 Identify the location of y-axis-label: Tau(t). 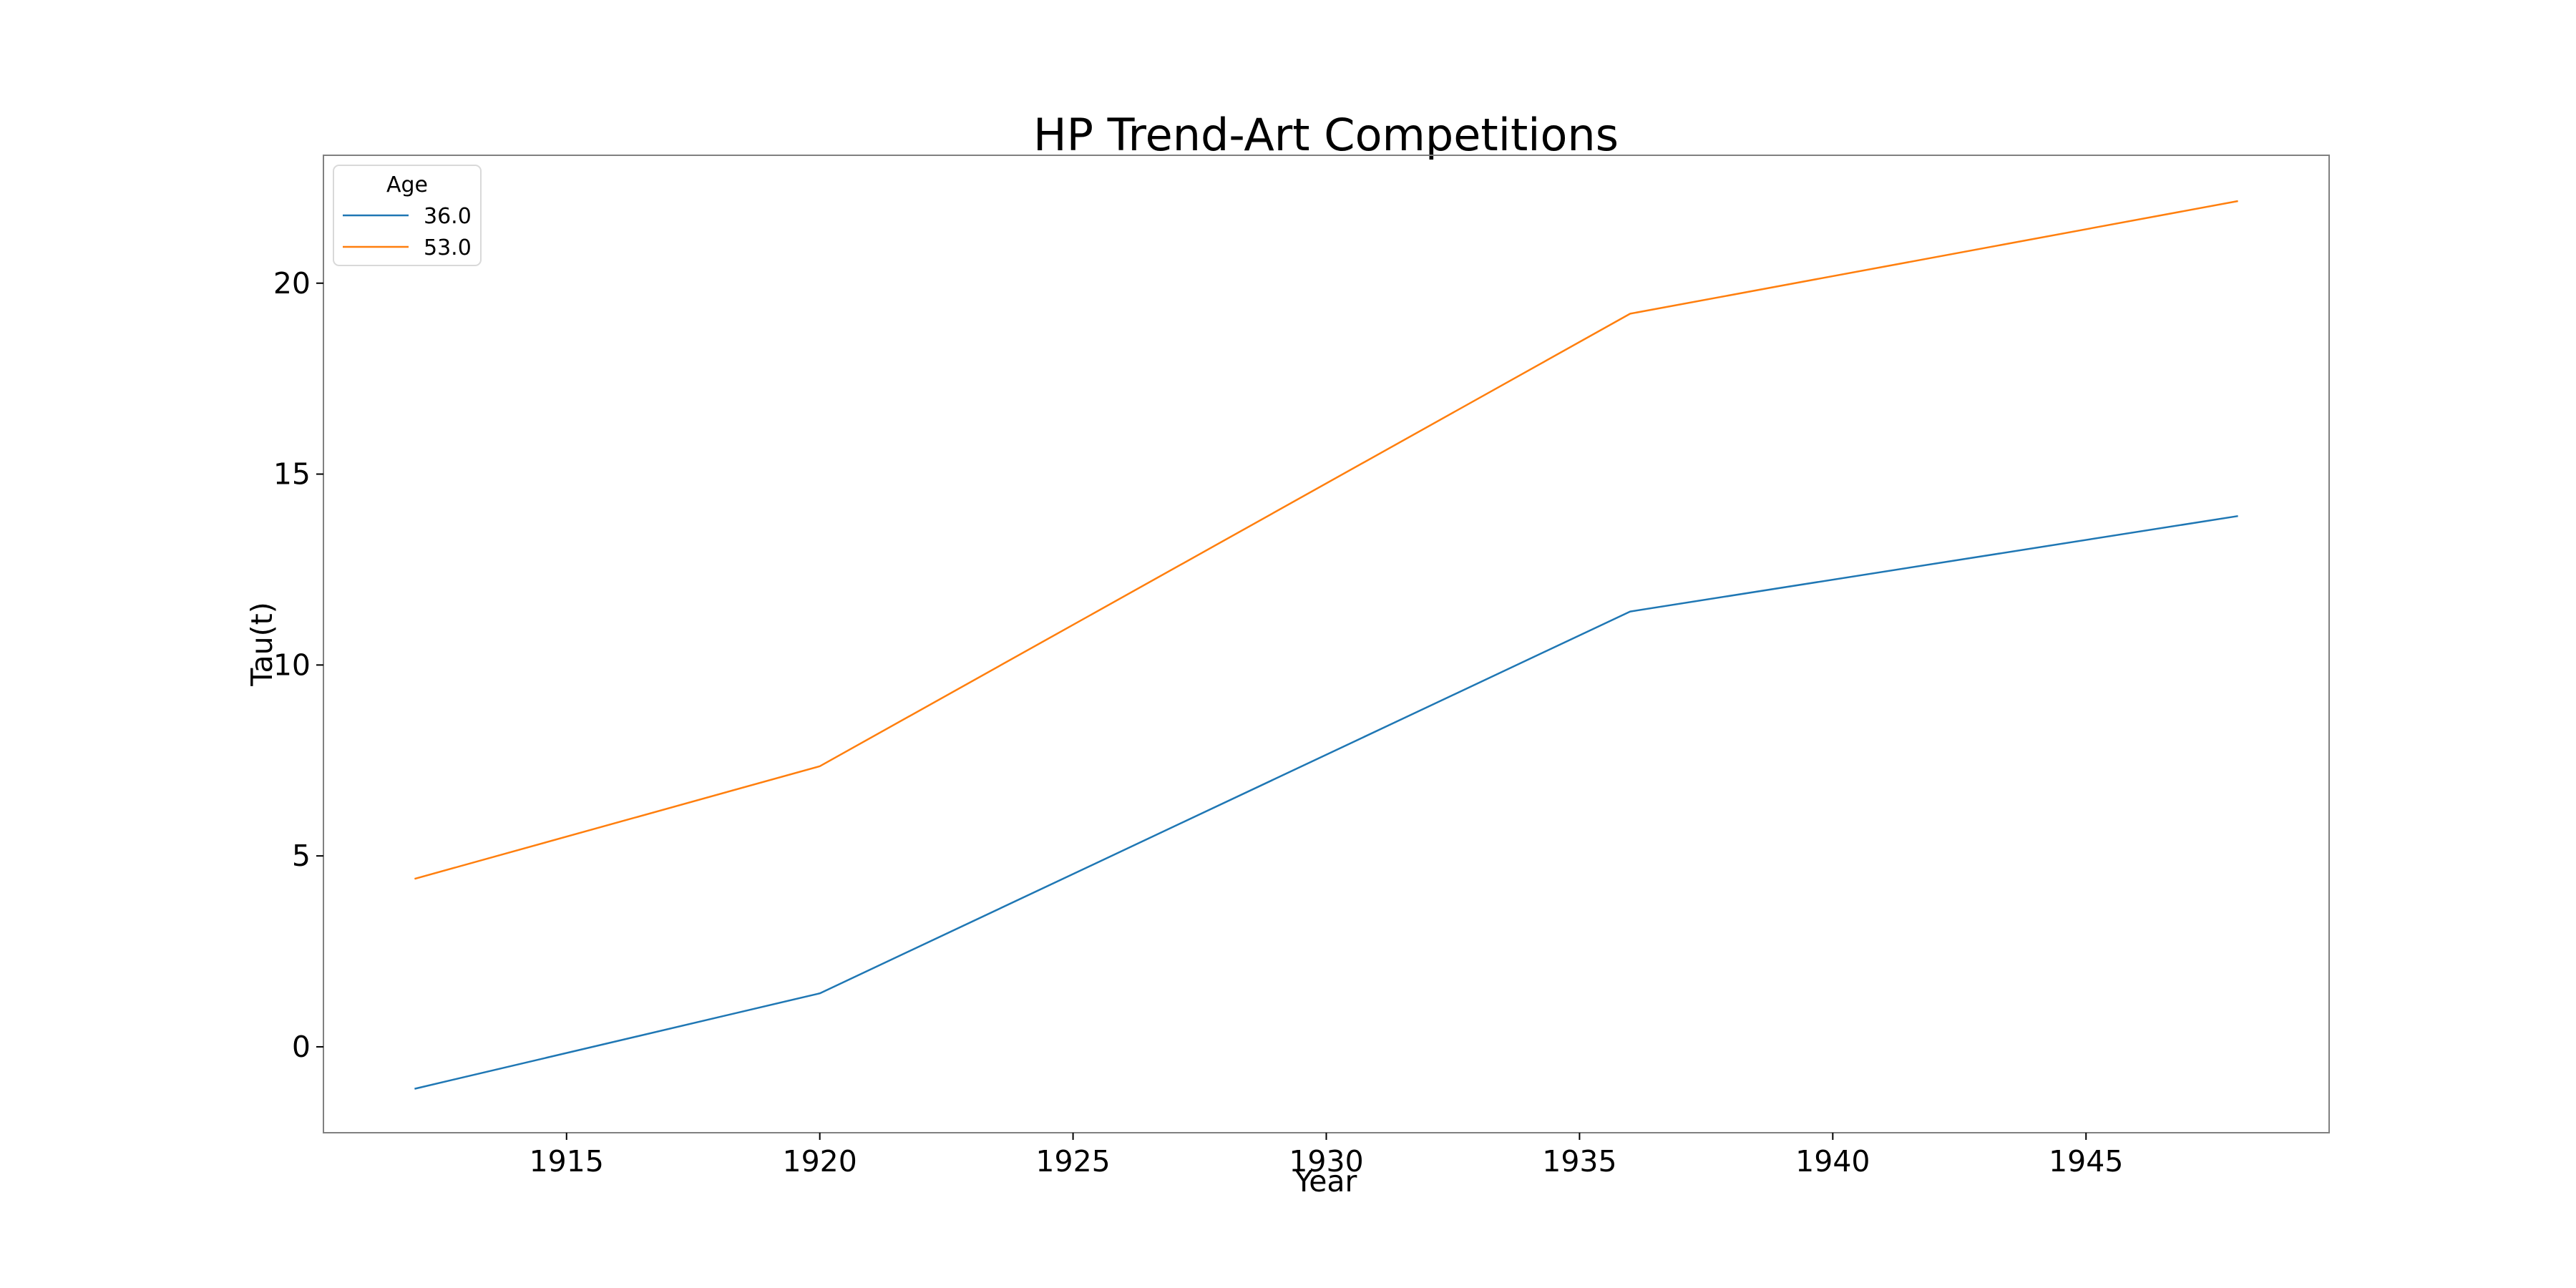
(262, 644).